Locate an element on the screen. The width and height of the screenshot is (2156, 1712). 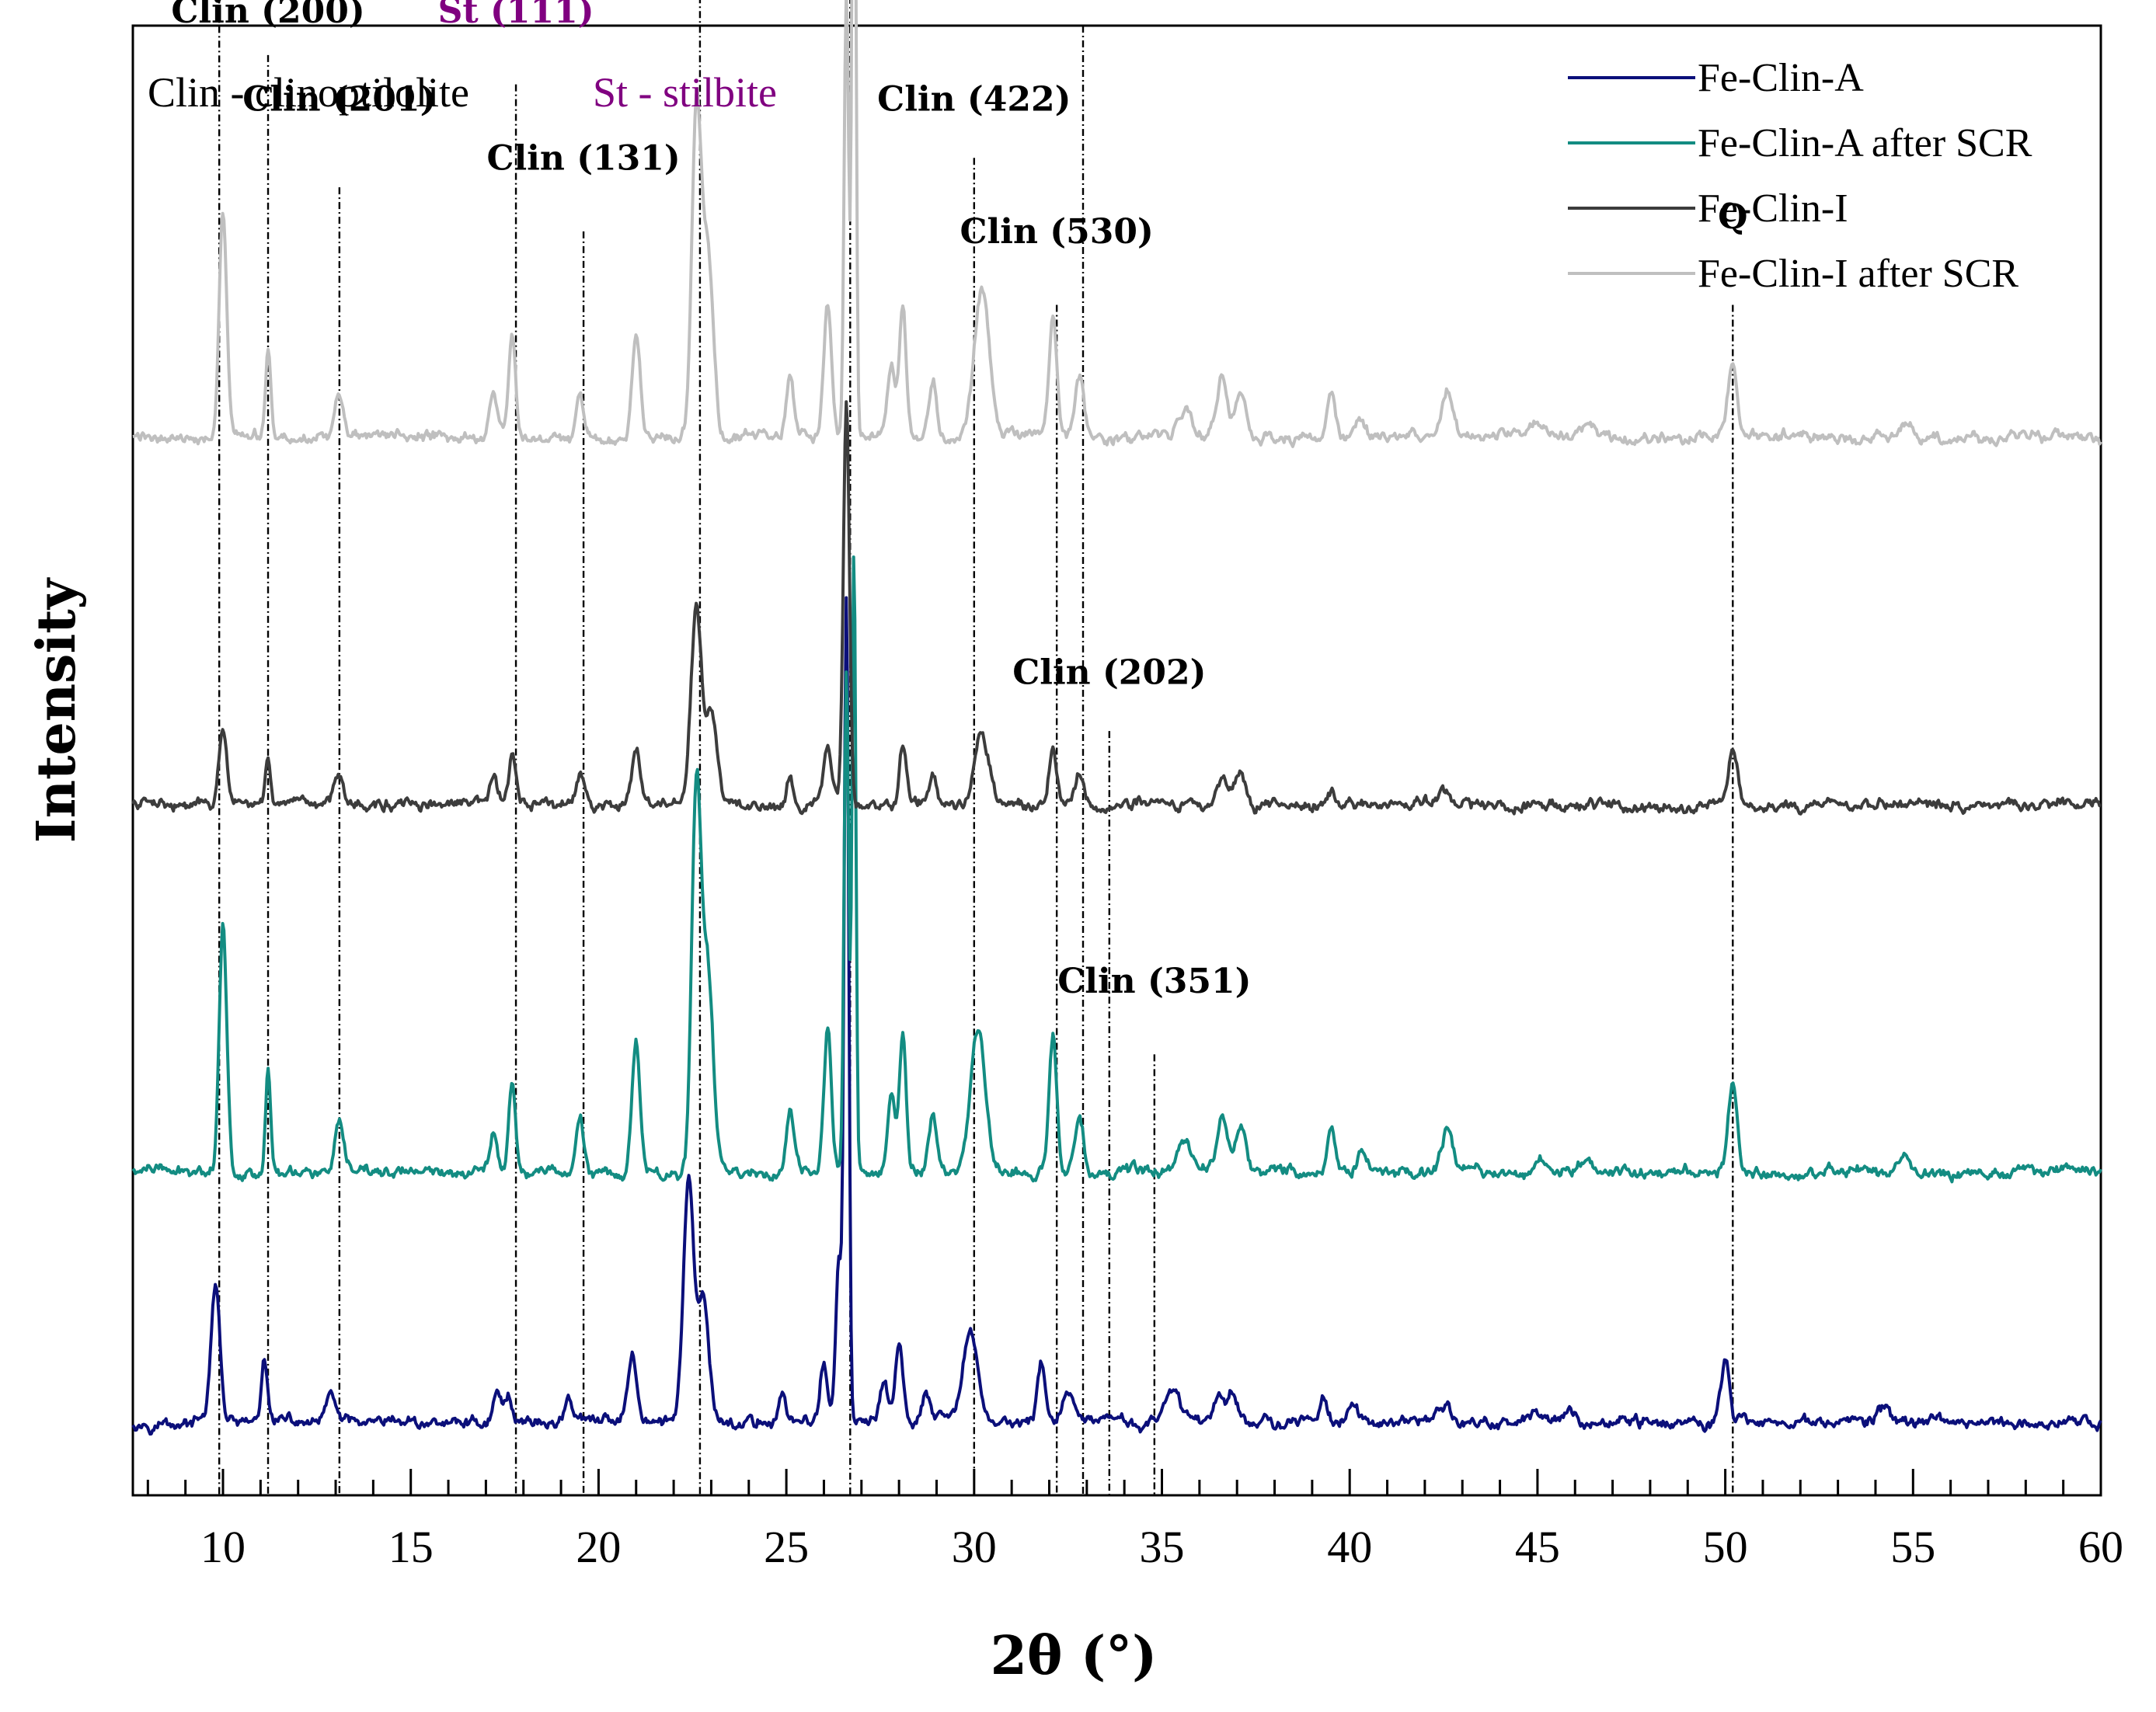
x-tick-label: 50 is located at coordinates (1725, 1547).